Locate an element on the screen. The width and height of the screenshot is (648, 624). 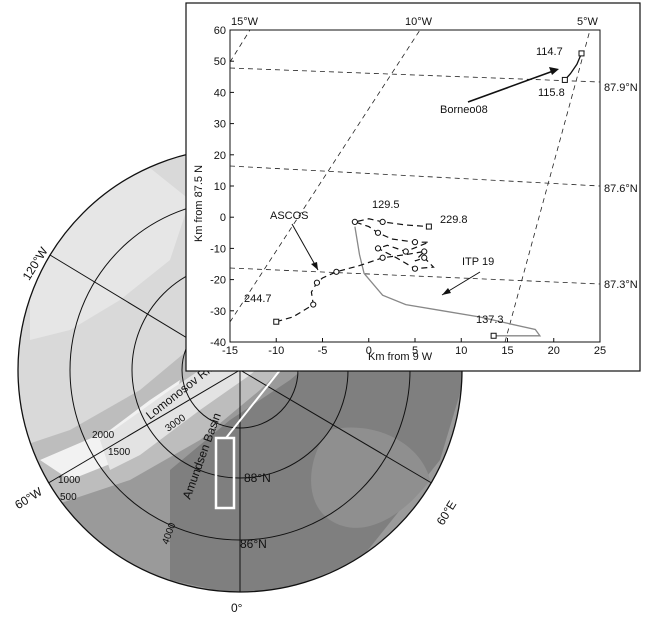
depth-label-2000: 2000 is located at coordinates (103, 435).